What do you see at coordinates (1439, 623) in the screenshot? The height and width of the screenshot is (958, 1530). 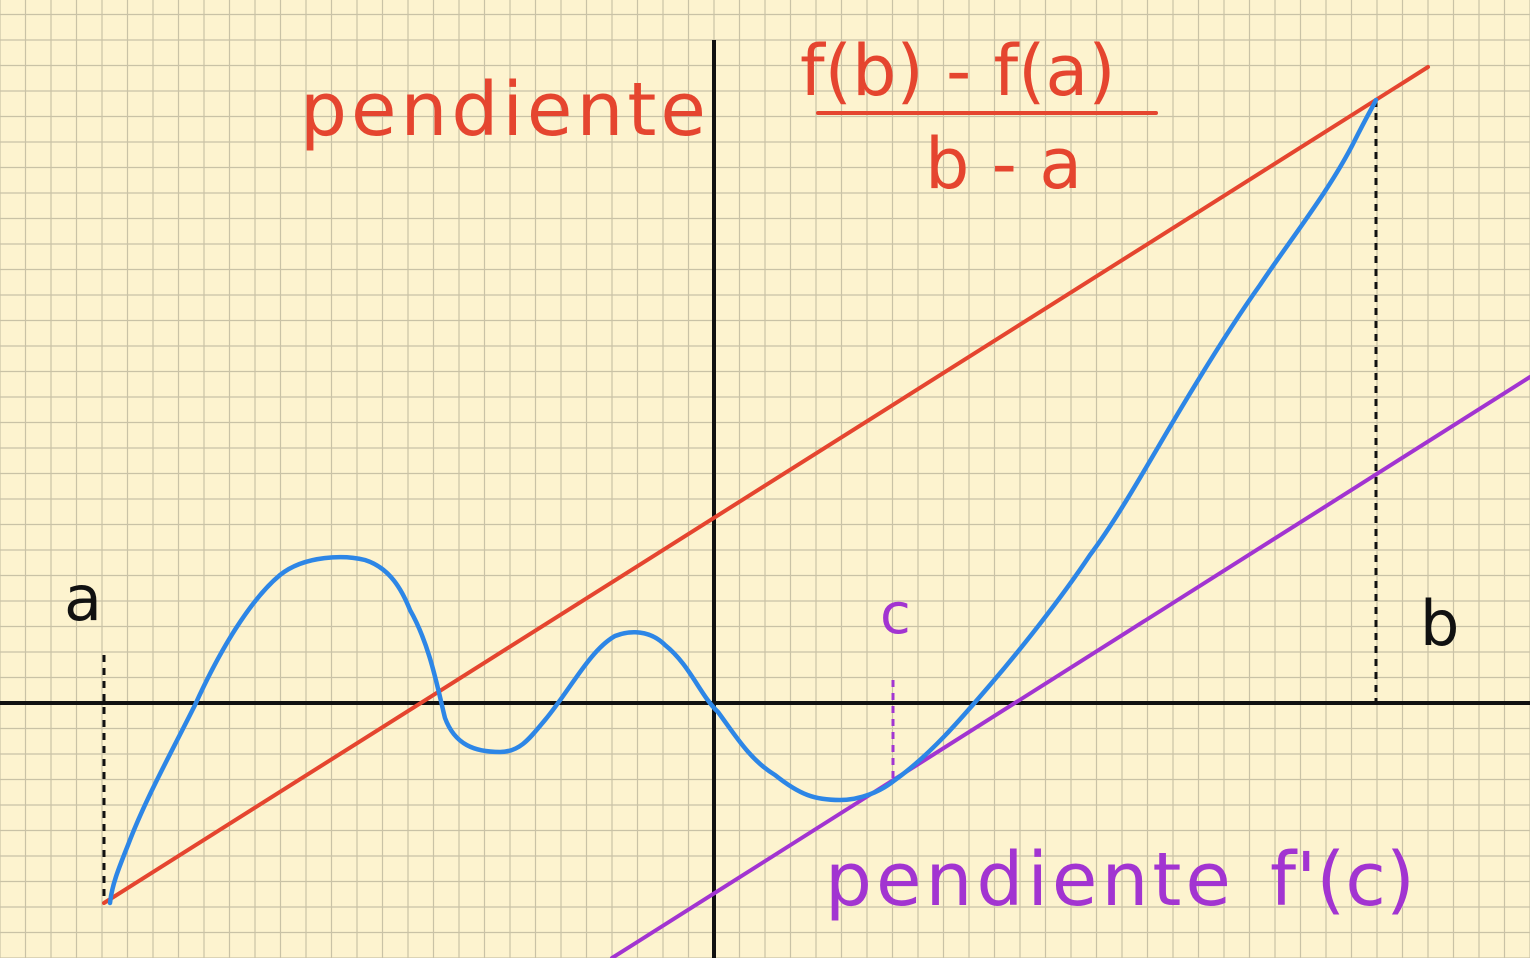 I see `label-b: b` at bounding box center [1439, 623].